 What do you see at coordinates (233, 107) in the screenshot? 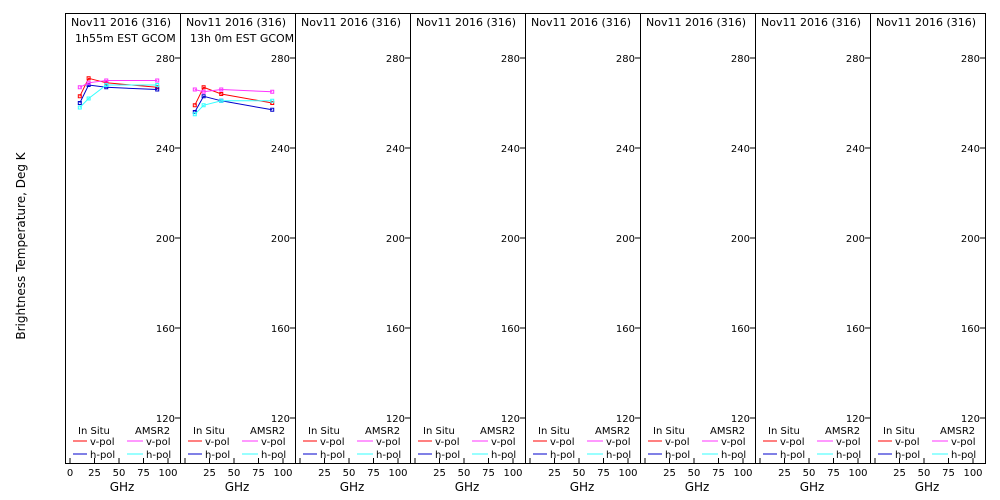
I see `series-amsr2-h` at bounding box center [233, 107].